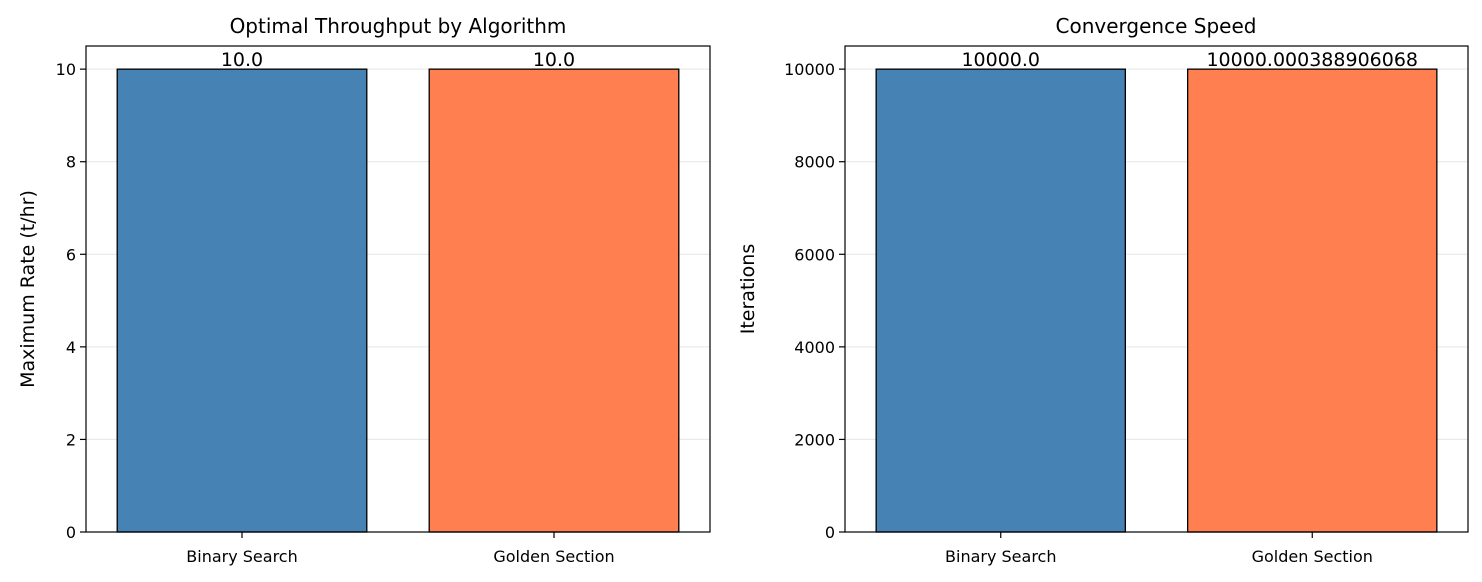 This screenshot has height=582, width=1482. What do you see at coordinates (66, 69) in the screenshot?
I see `y-tick-label: 10` at bounding box center [66, 69].